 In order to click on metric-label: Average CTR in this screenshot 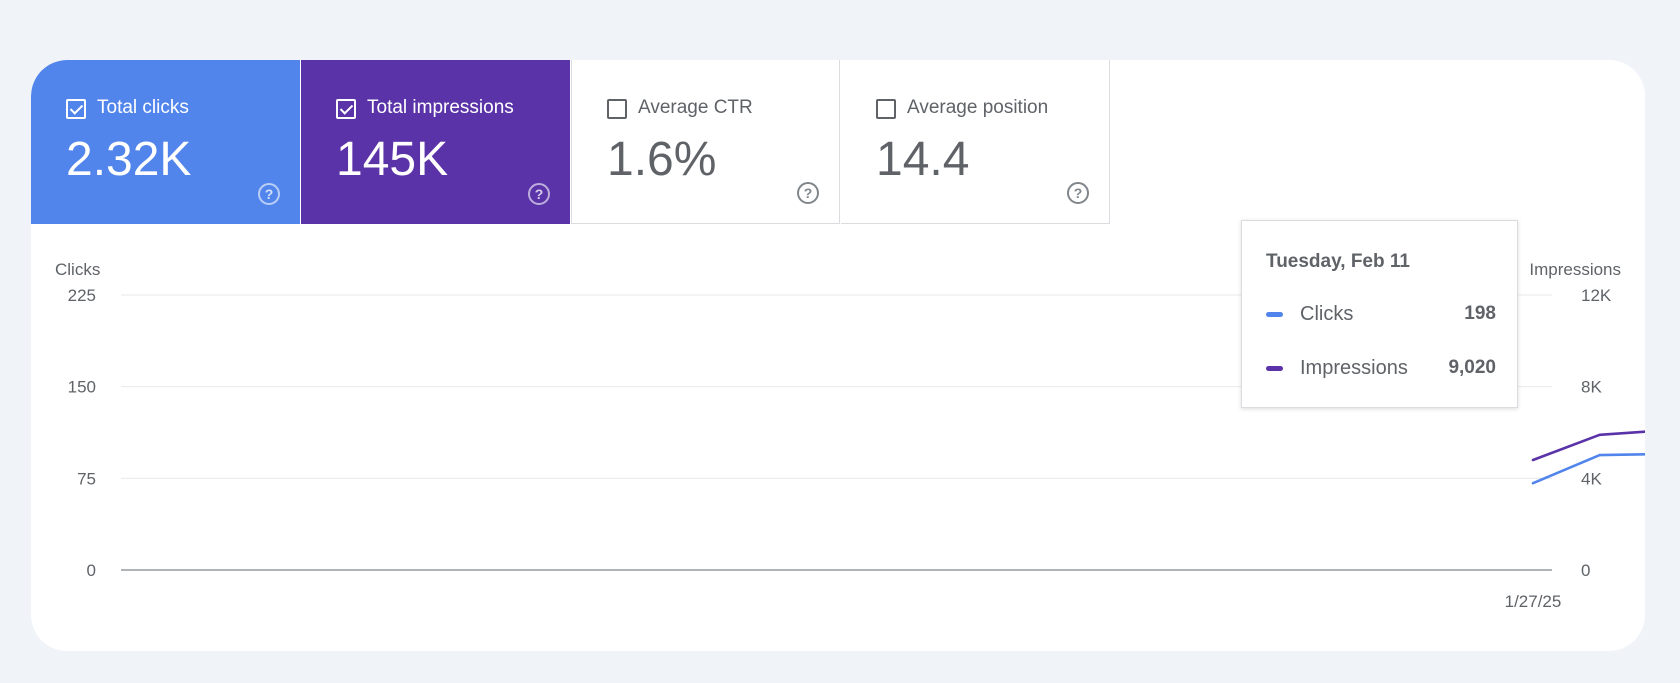, I will do `click(695, 107)`.